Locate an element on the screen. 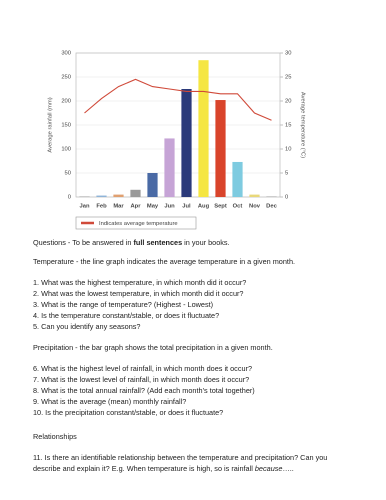  x-tick-label: Apr is located at coordinates (136, 207).